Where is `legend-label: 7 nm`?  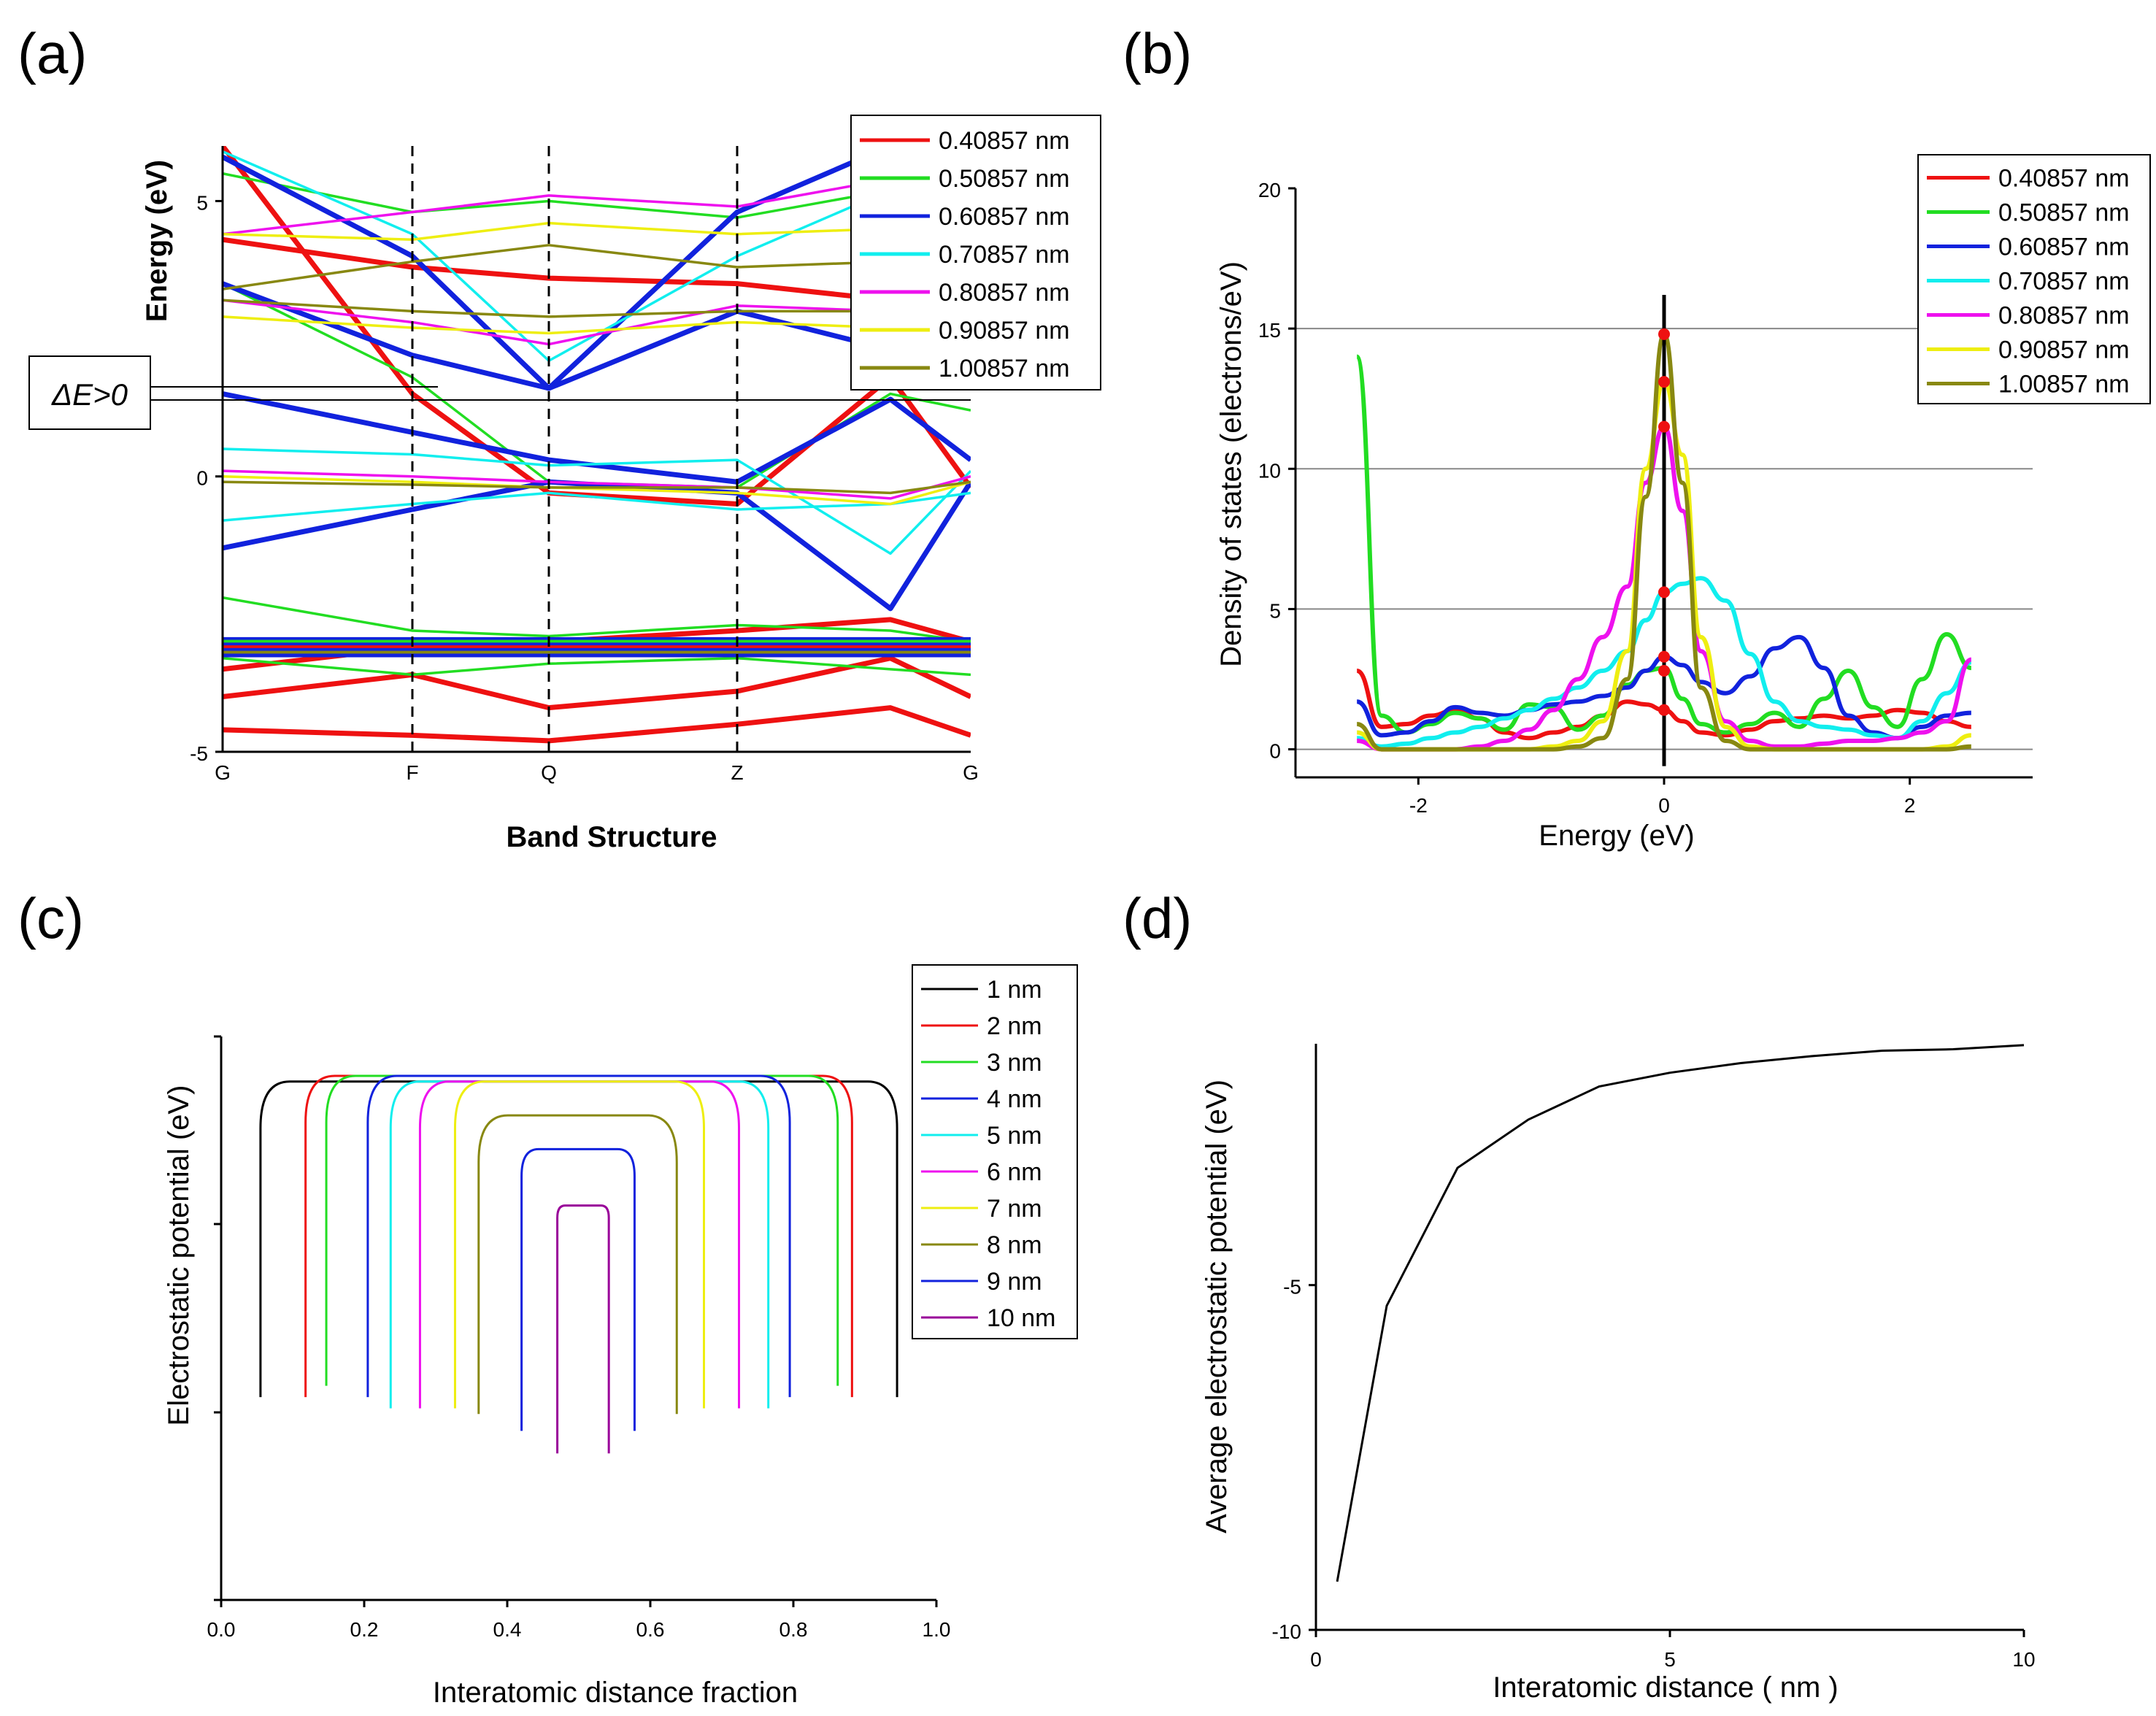 legend-label: 7 nm is located at coordinates (1014, 1209).